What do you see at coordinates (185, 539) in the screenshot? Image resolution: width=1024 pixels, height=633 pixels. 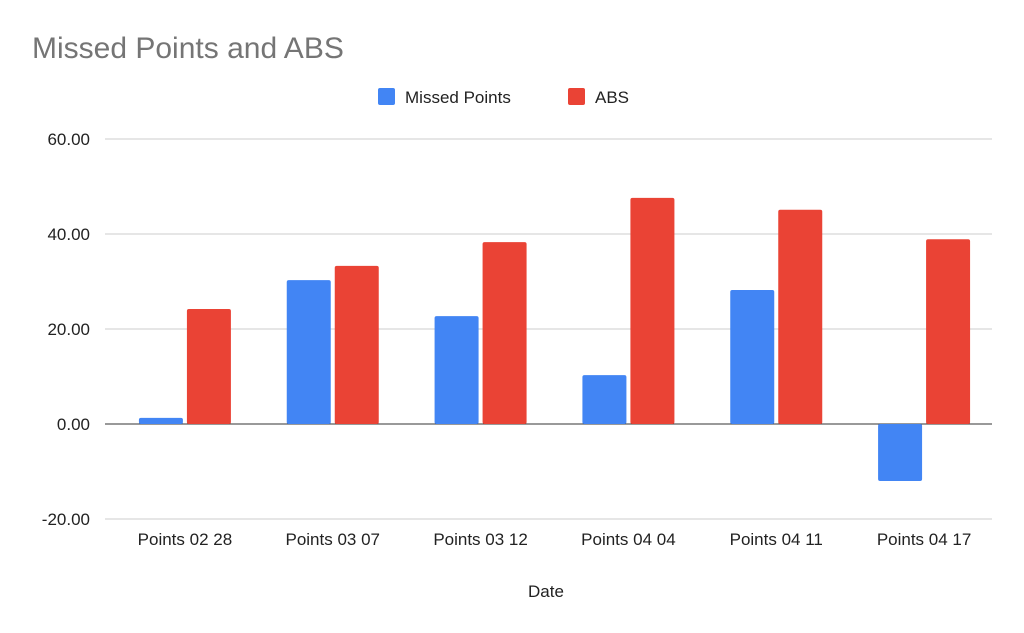 I see `x-tick-label: Points 02 28` at bounding box center [185, 539].